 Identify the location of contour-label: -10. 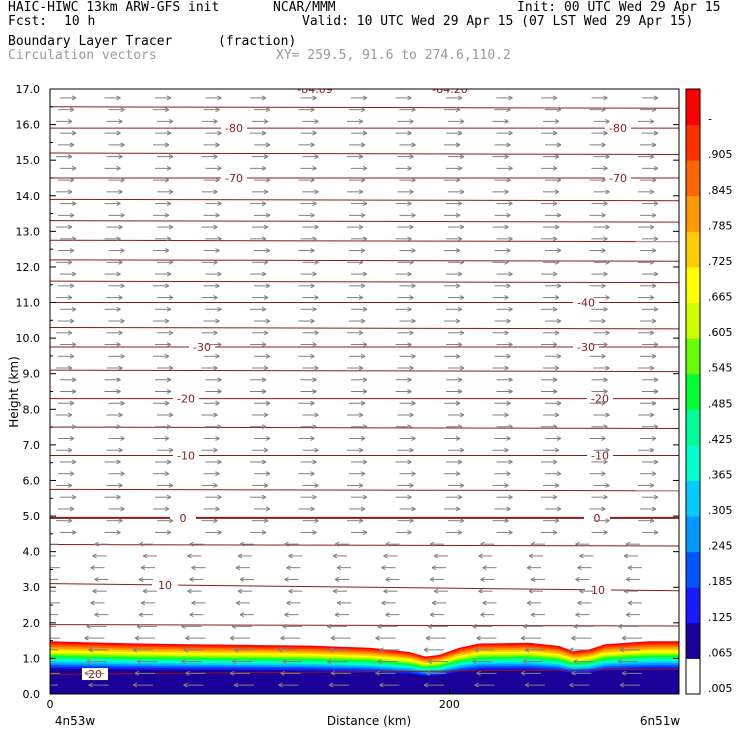
(600, 456).